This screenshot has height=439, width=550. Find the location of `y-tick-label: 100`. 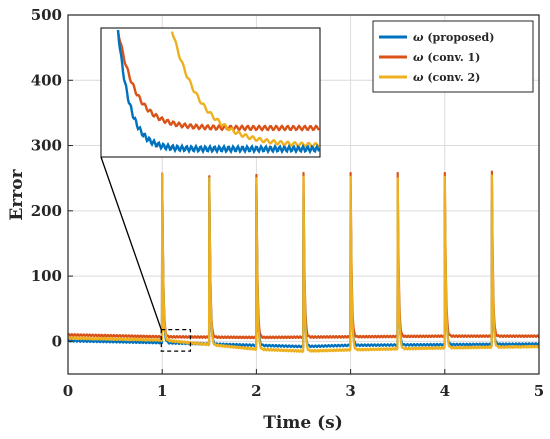

y-tick-label: 100 is located at coordinates (46, 276).